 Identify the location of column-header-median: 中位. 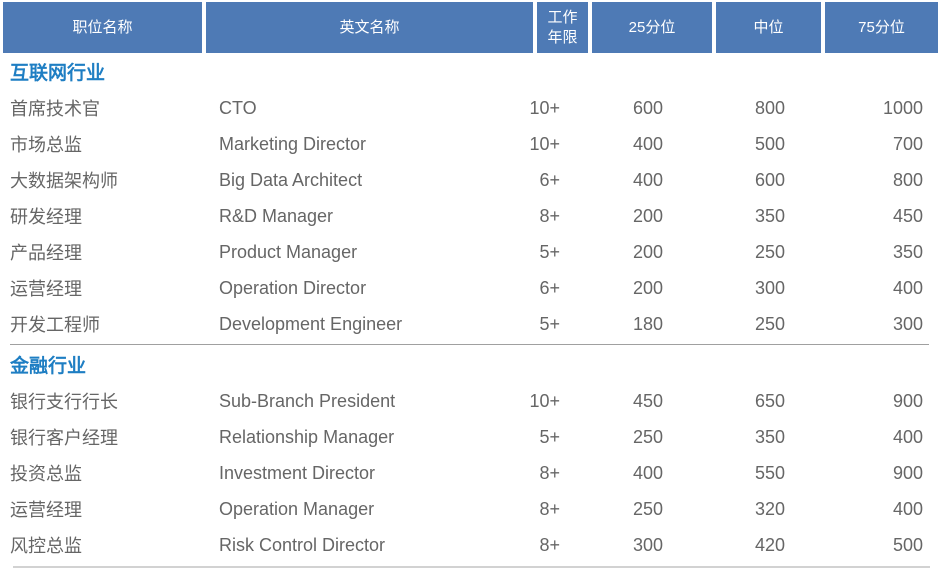
(768, 27).